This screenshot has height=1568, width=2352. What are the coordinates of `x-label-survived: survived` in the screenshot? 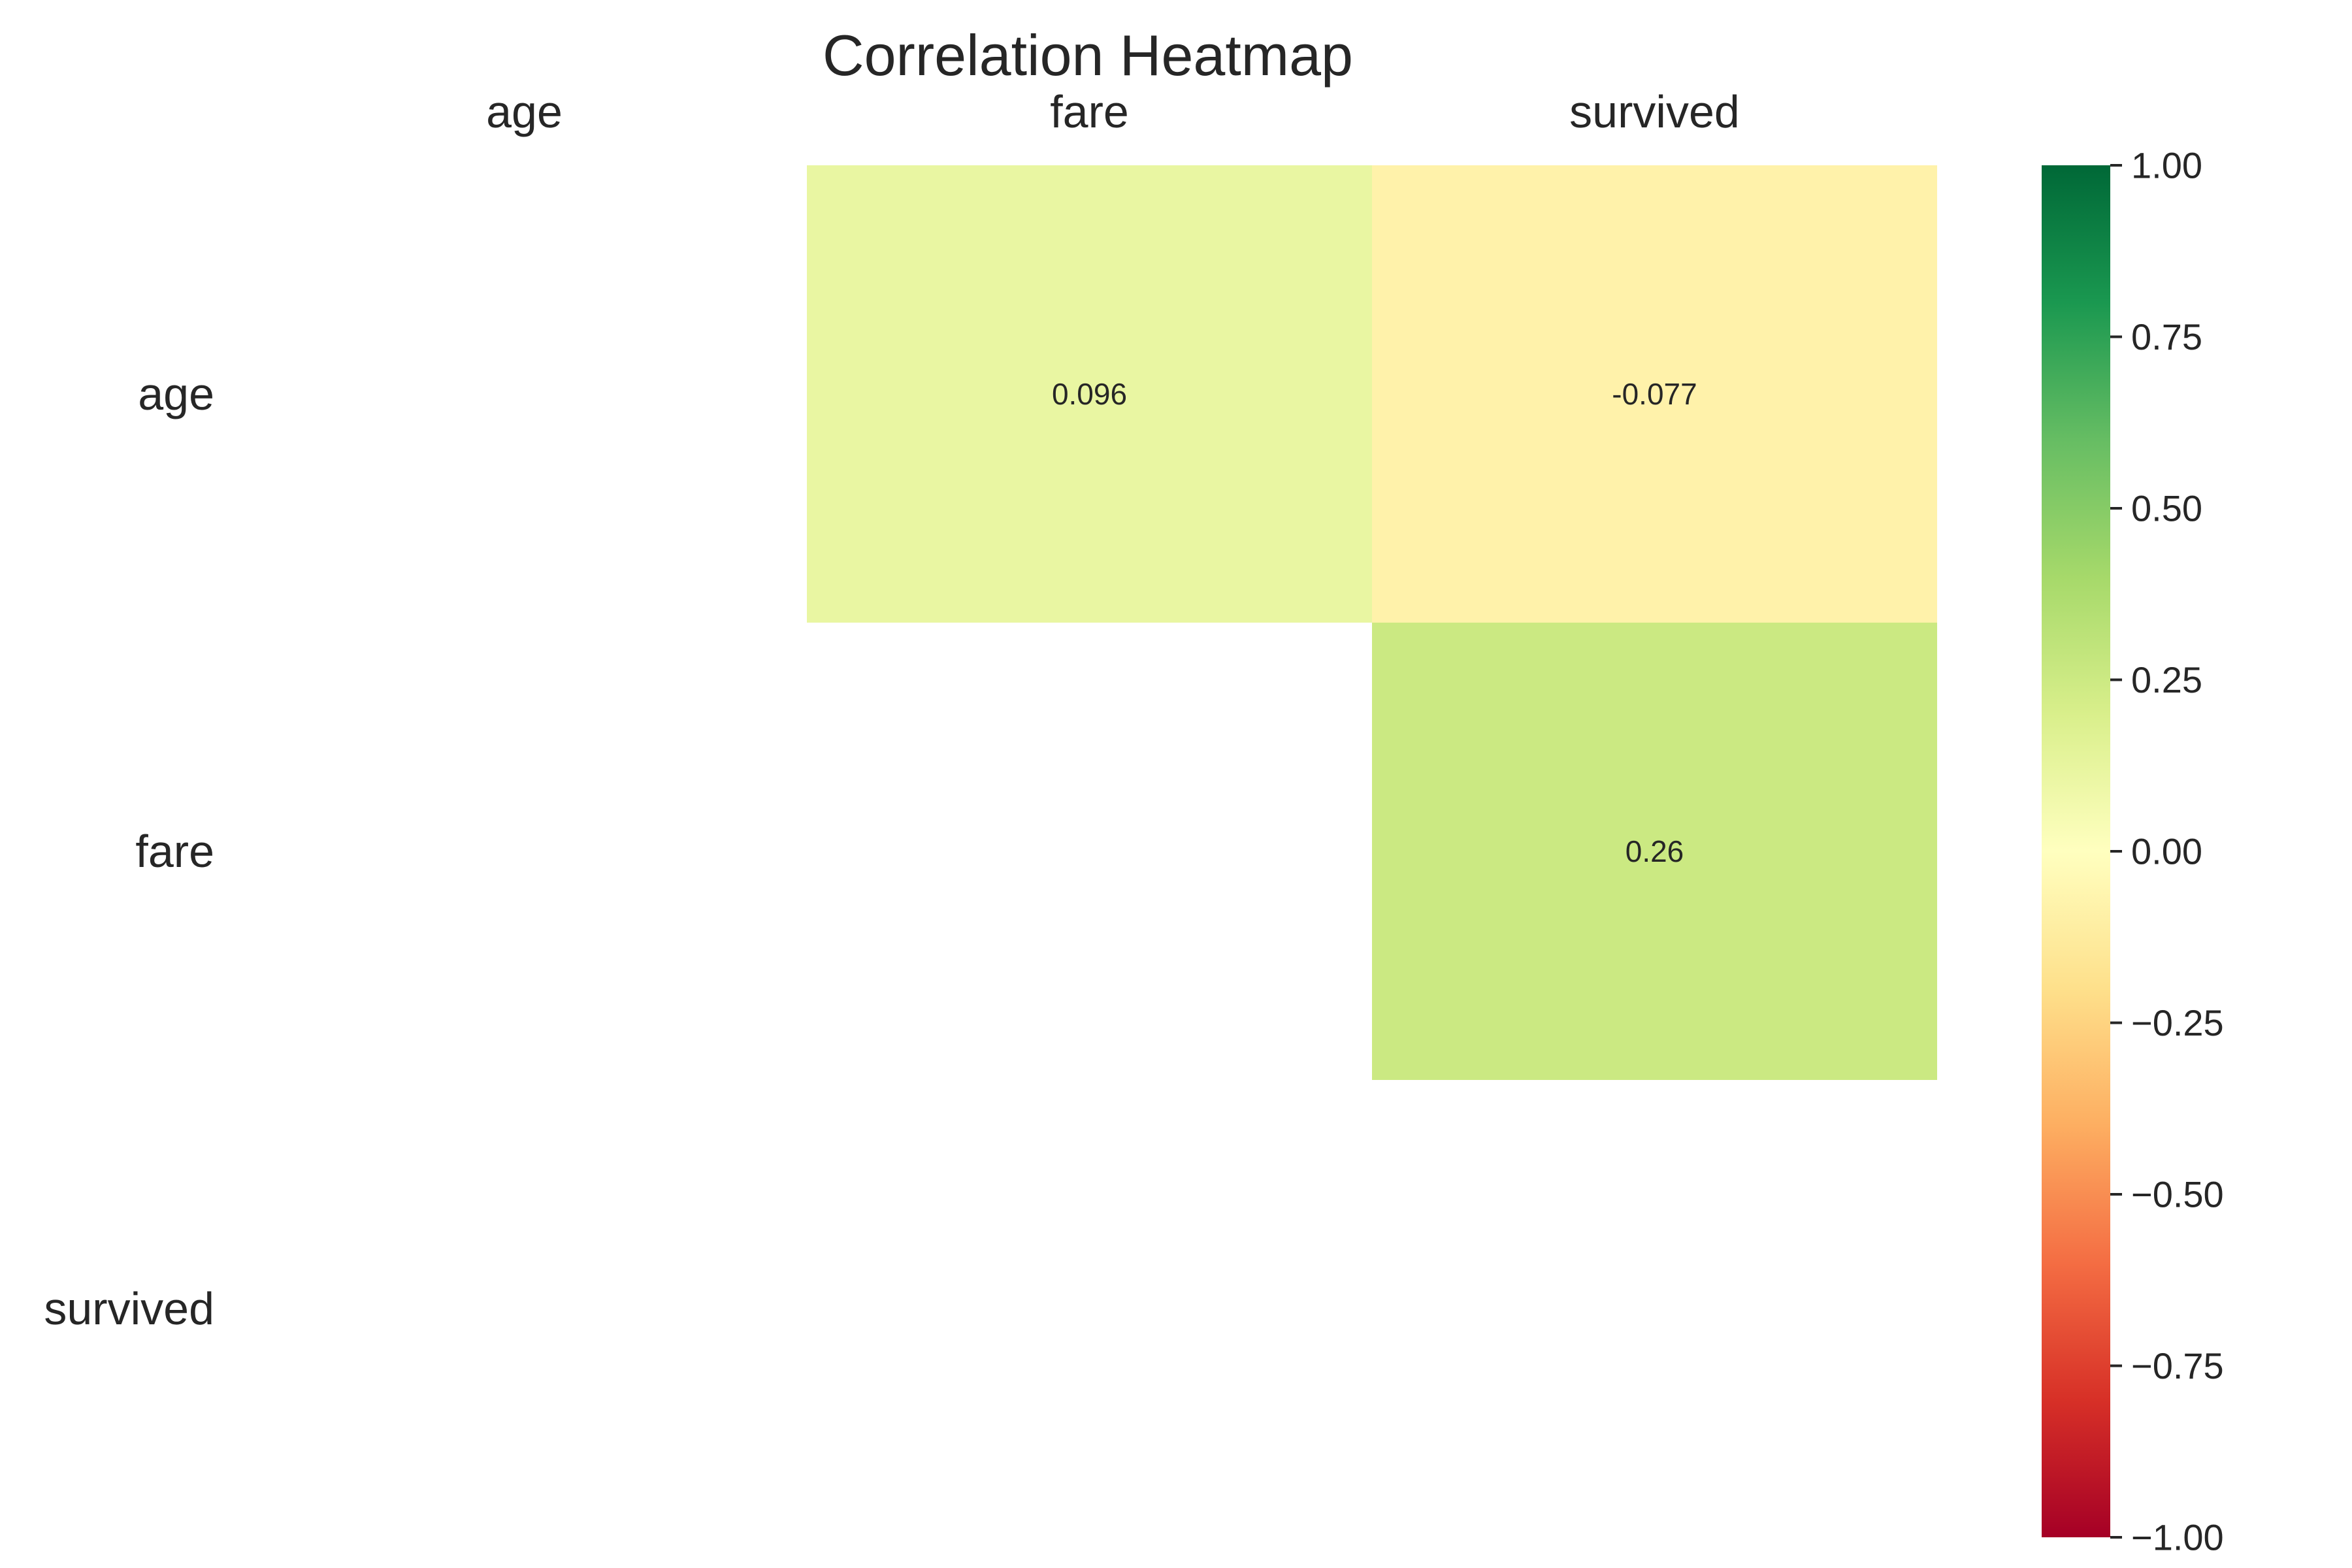 It's located at (1654, 111).